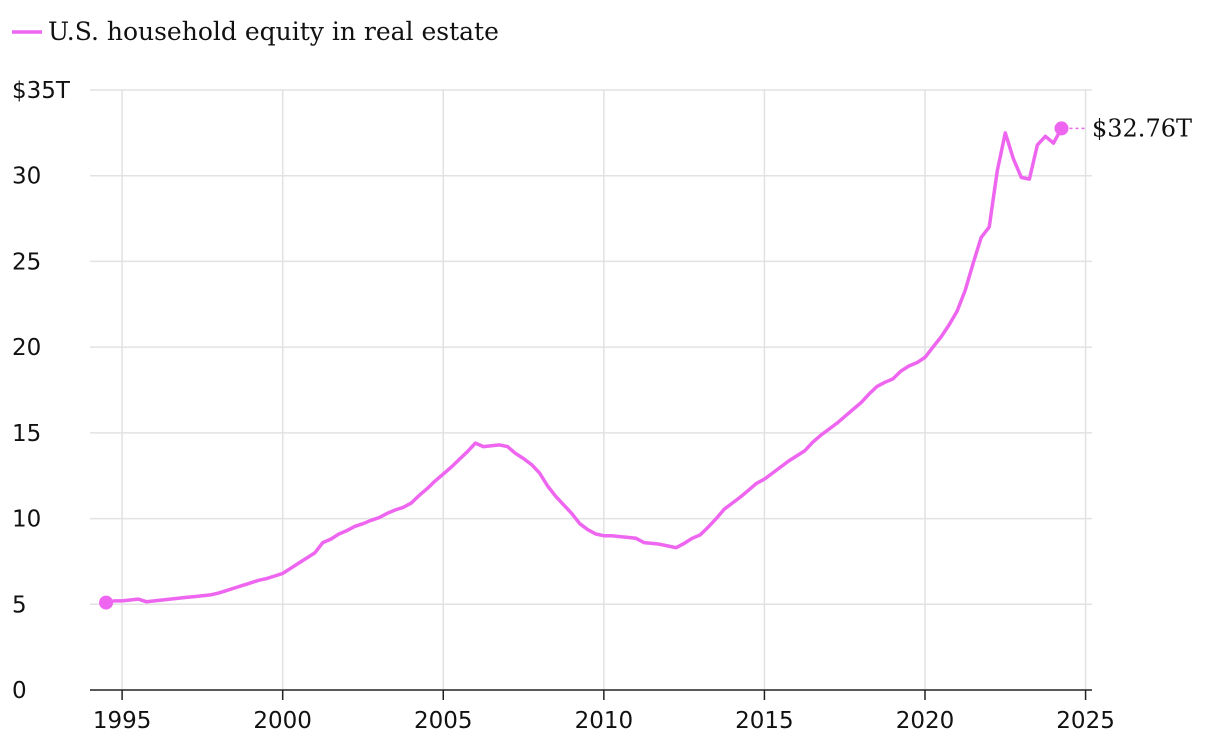 This screenshot has height=750, width=1220. I want to click on x-tick-label: 2020, so click(925, 721).